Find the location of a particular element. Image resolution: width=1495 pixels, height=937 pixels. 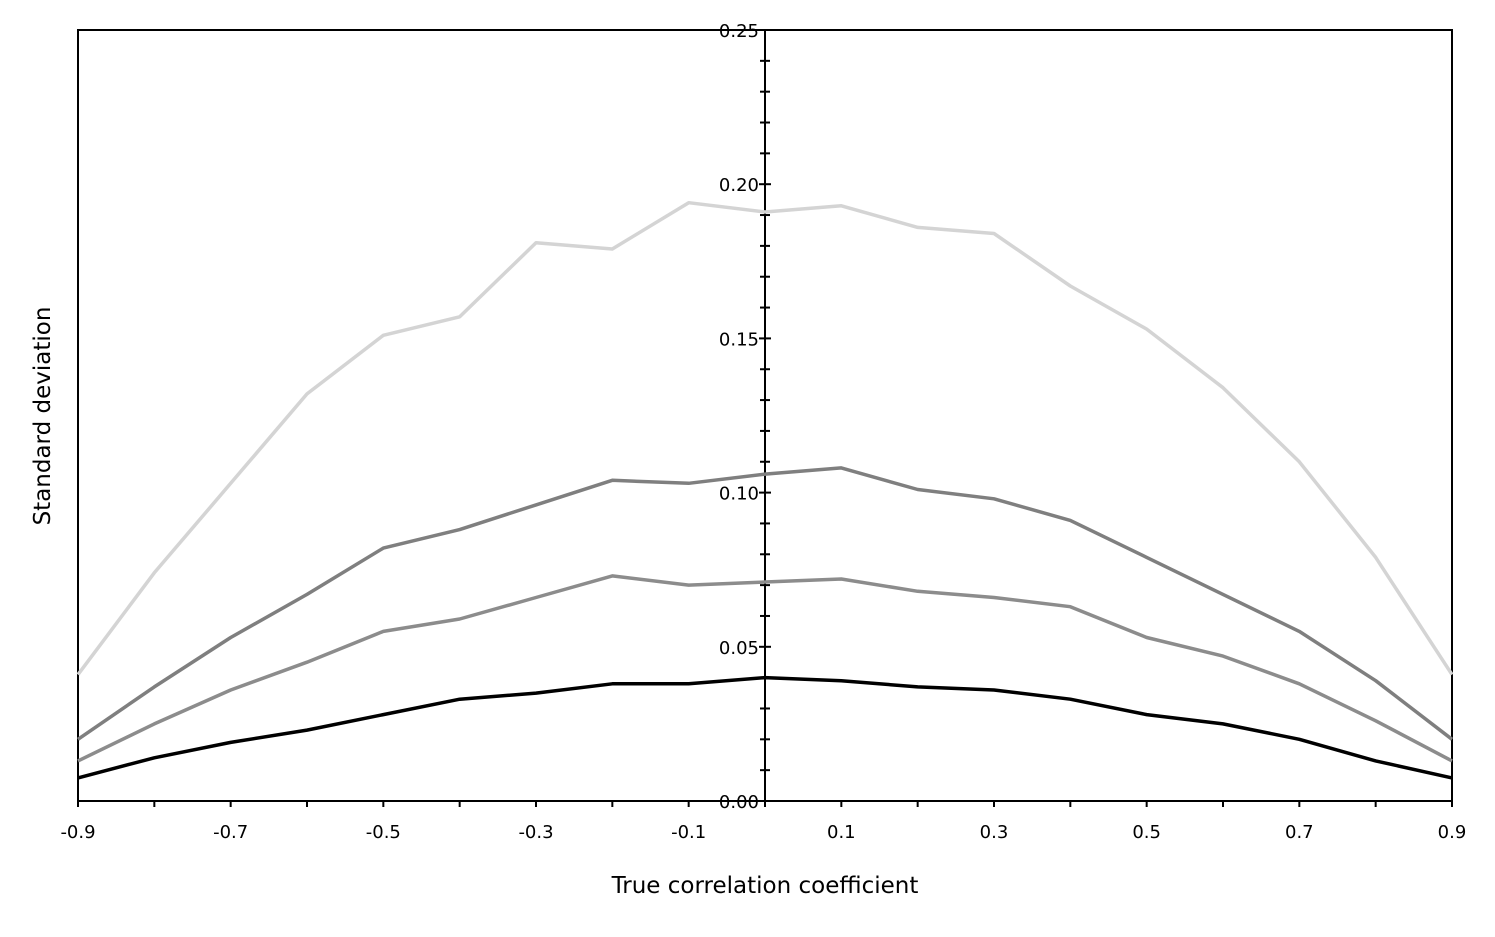

line-series-black is located at coordinates (765, 727).